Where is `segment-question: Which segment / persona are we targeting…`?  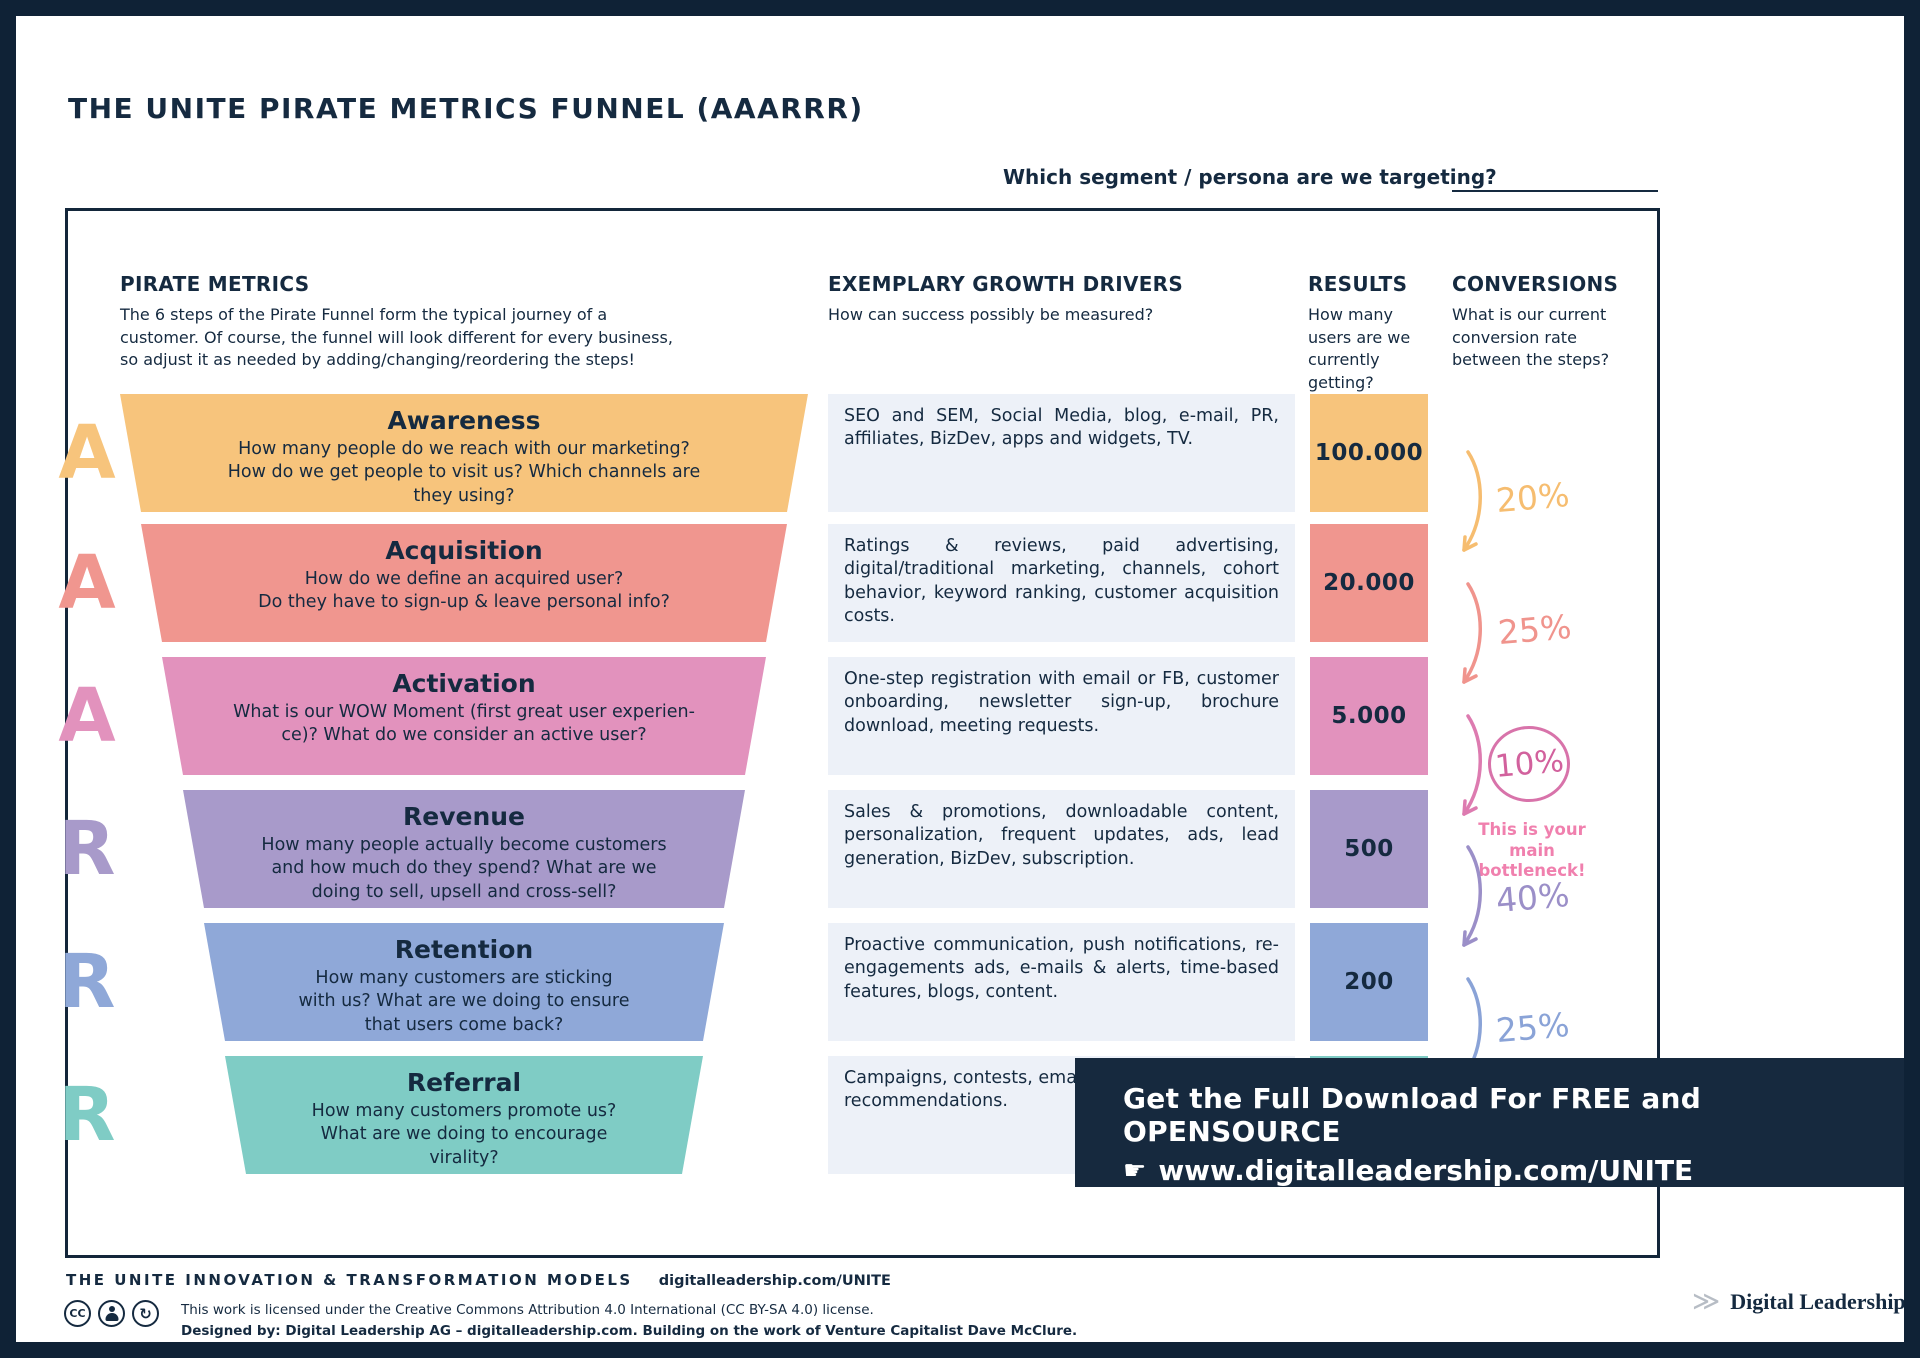 segment-question: Which segment / persona are we targeting… is located at coordinates (1250, 177).